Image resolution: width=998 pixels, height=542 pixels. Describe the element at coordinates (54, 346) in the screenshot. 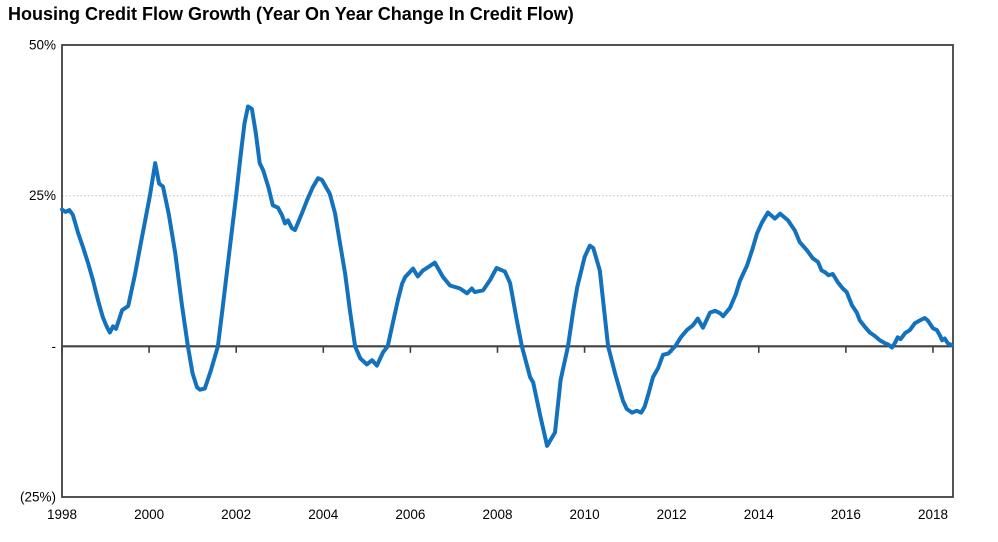

I see `y-axis-label: -` at that location.